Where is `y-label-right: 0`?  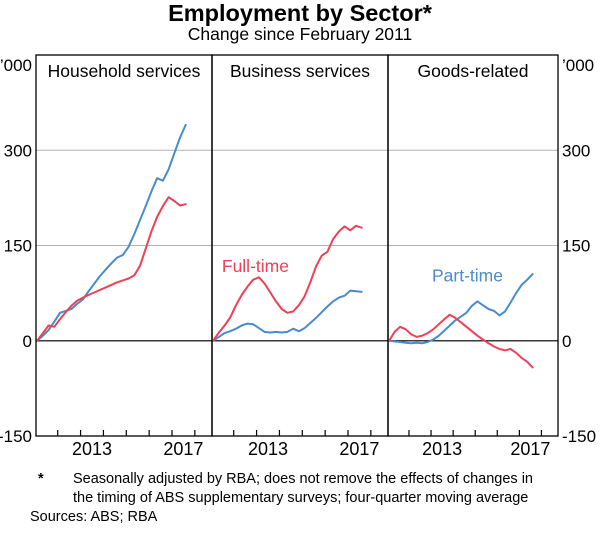
y-label-right: 0 is located at coordinates (566, 341).